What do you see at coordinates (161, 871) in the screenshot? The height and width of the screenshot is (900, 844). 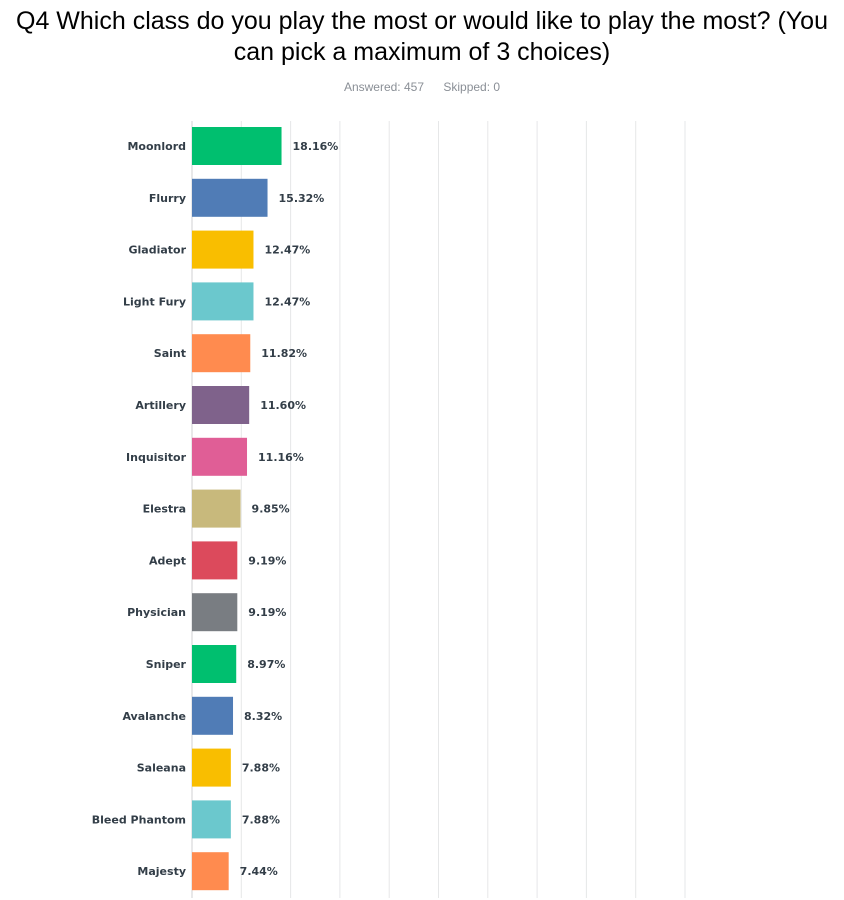 I see `category-label: Majesty` at bounding box center [161, 871].